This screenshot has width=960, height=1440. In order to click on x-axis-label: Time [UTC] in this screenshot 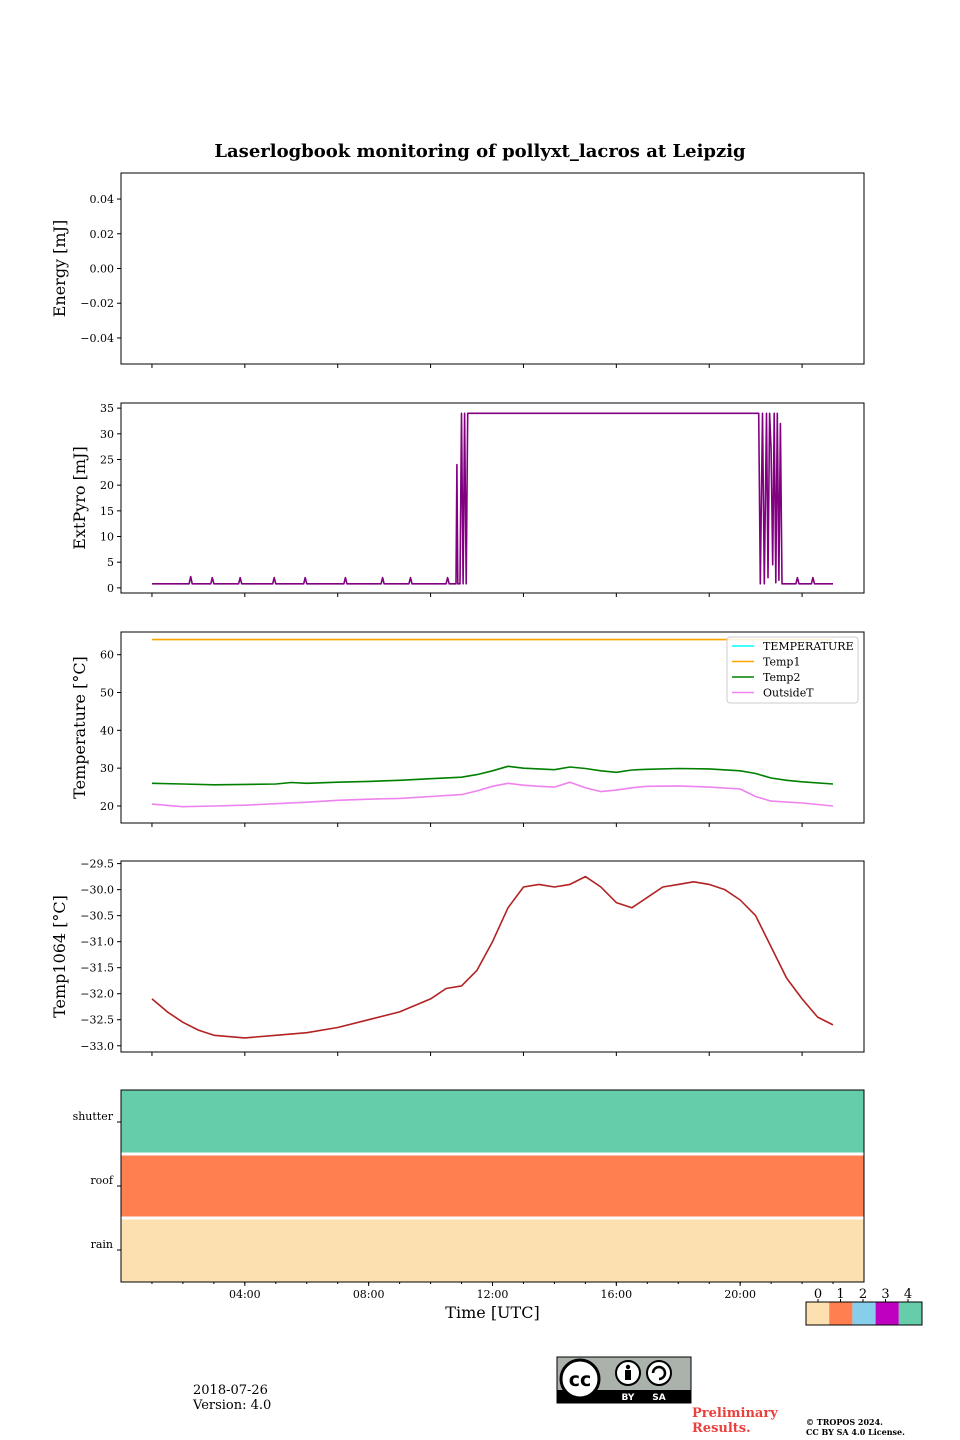, I will do `click(492, 1312)`.